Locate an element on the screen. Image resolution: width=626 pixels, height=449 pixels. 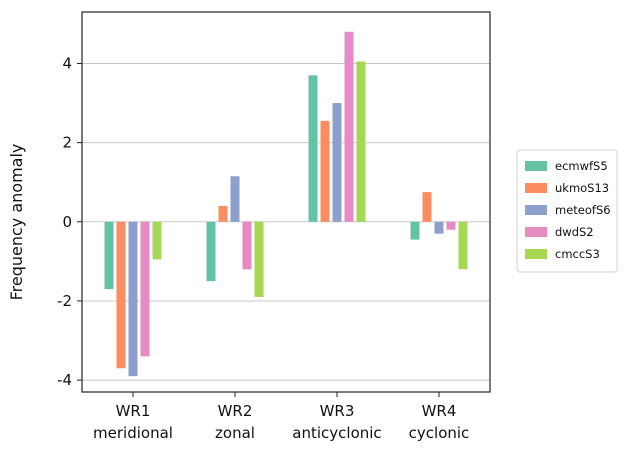
legend: ecmwfS5 ukmoS13 meteofS6 dwdS2 cmccS3 is located at coordinates (567, 211).